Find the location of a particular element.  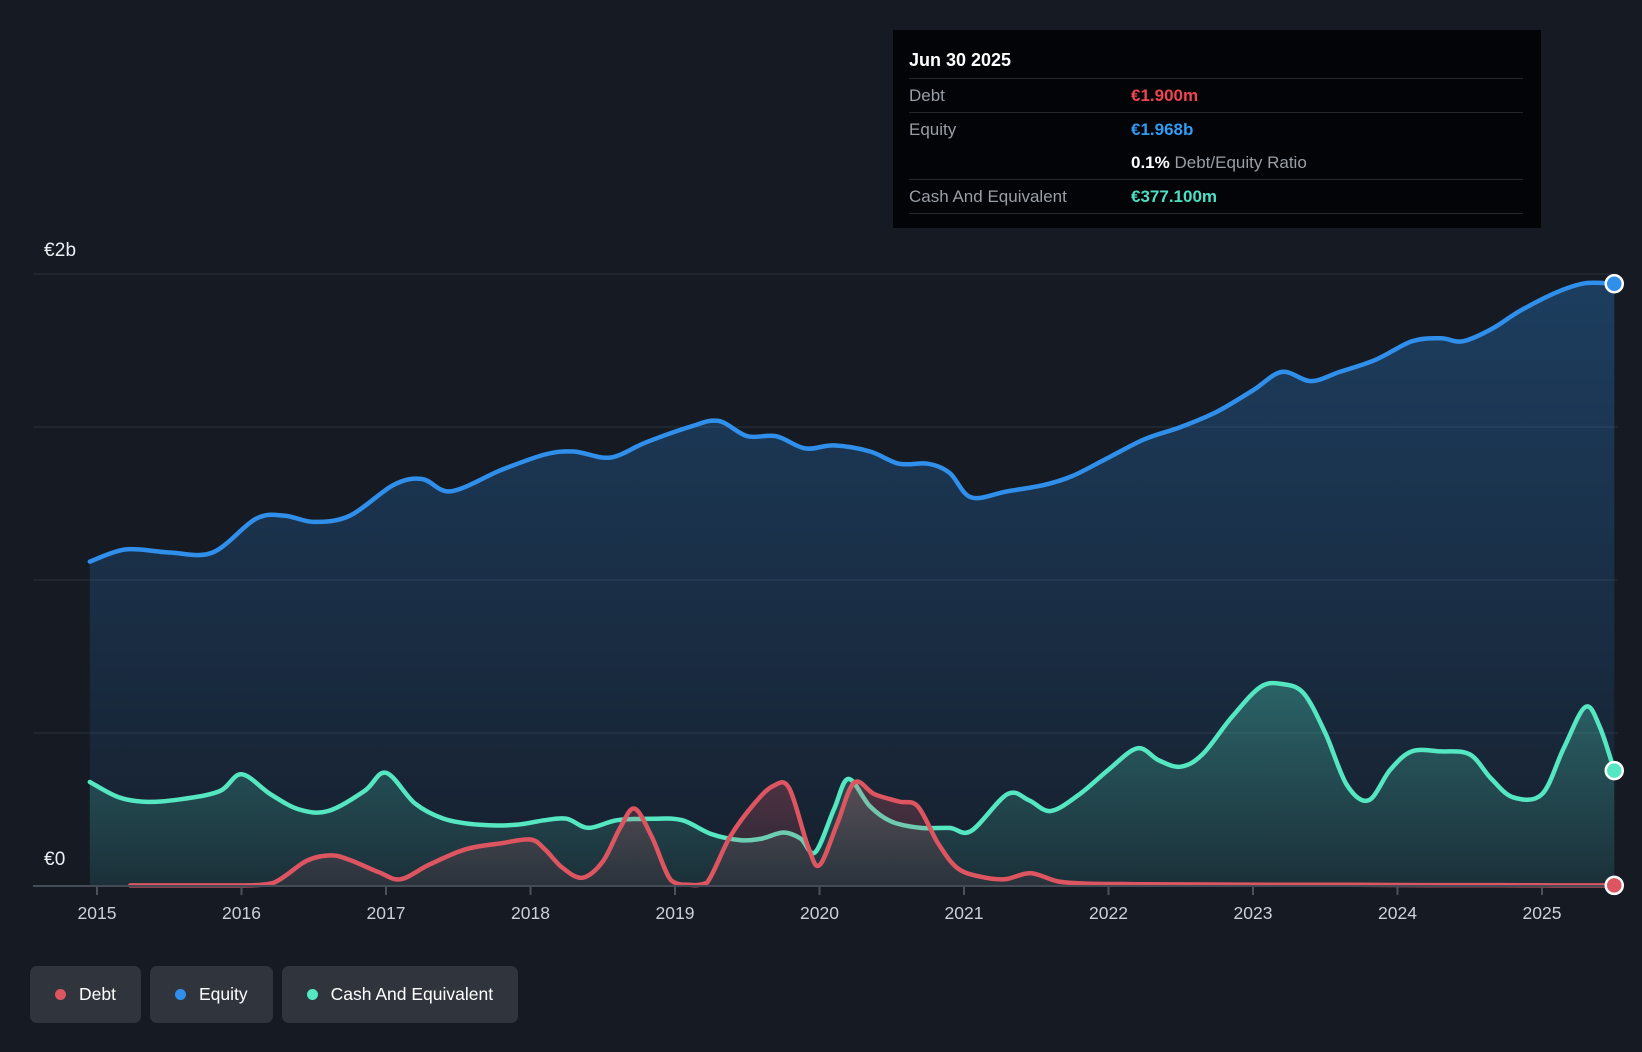

tooltip-row-equity: Equity €1.968b is located at coordinates (1216, 129).